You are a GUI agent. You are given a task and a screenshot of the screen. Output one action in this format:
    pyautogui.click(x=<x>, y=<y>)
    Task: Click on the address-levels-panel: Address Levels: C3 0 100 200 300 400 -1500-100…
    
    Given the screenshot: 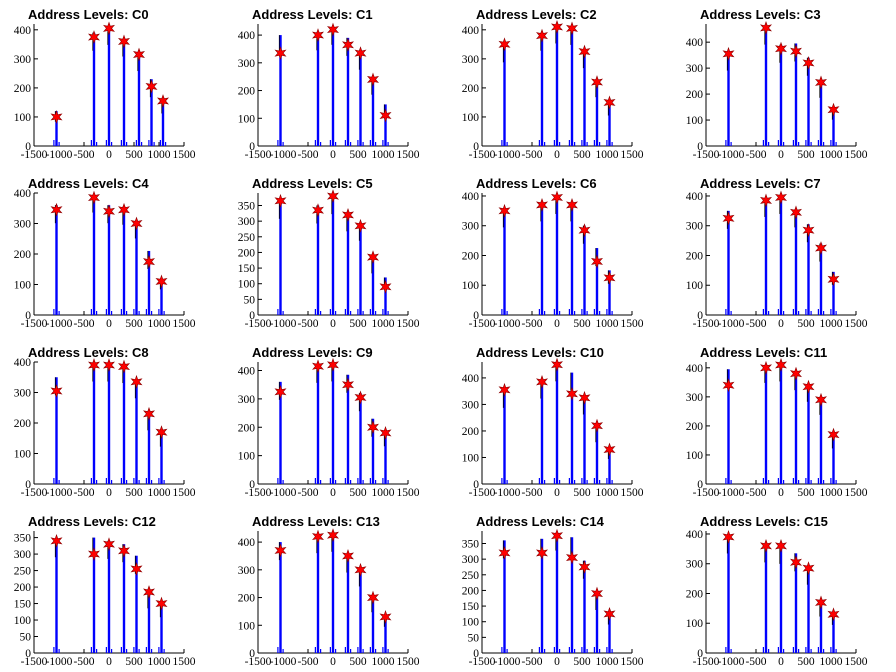 What is the action you would take?
    pyautogui.click(x=777, y=84)
    